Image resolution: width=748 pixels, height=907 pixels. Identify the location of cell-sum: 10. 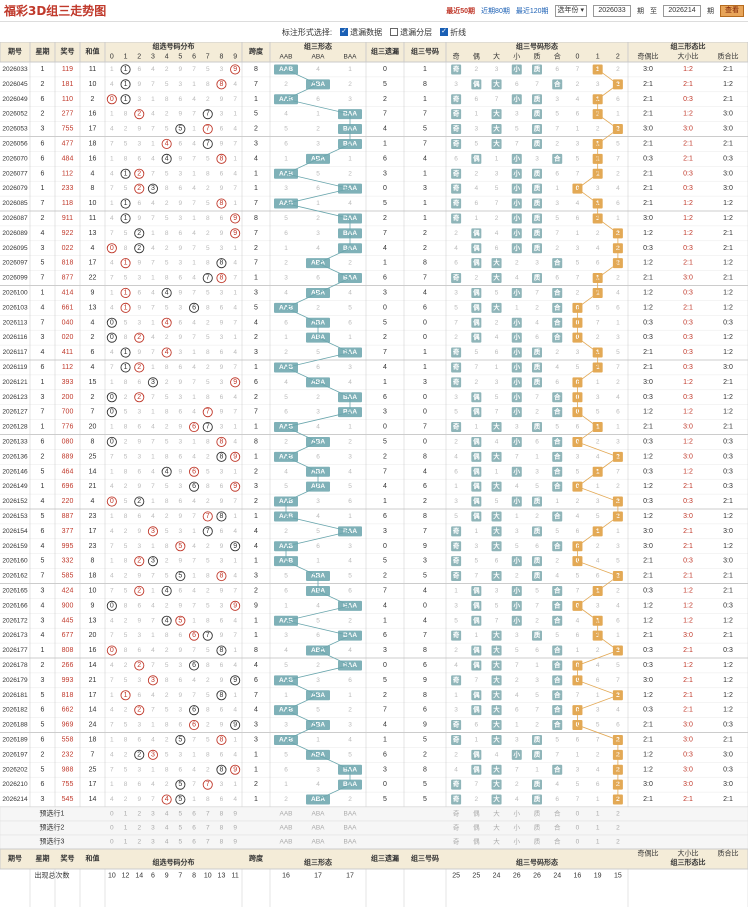
(93, 84).